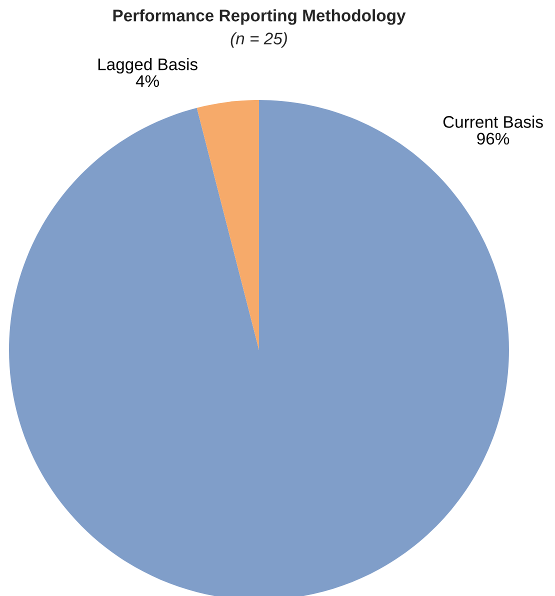 The width and height of the screenshot is (555, 596). Describe the element at coordinates (148, 66) in the screenshot. I see `slice-label: Lagged Basis` at that location.